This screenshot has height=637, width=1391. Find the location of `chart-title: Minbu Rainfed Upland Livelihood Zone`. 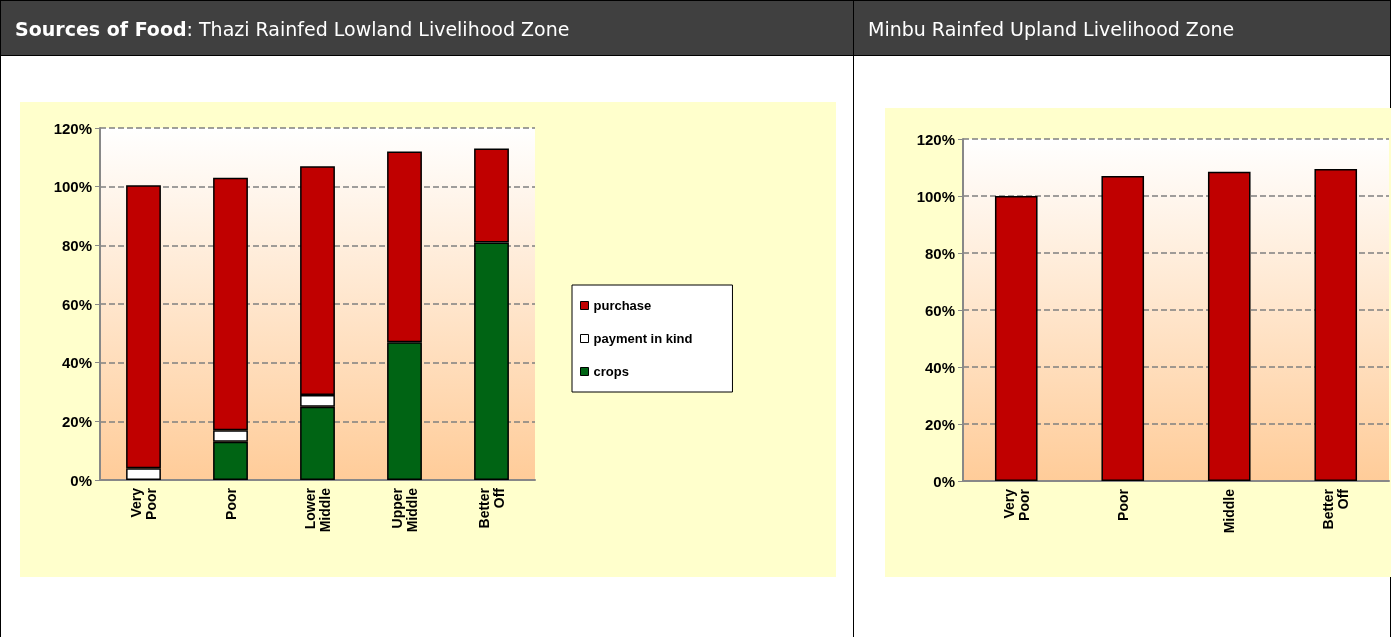

chart-title: Minbu Rainfed Upland Livelihood Zone is located at coordinates (1122, 28).